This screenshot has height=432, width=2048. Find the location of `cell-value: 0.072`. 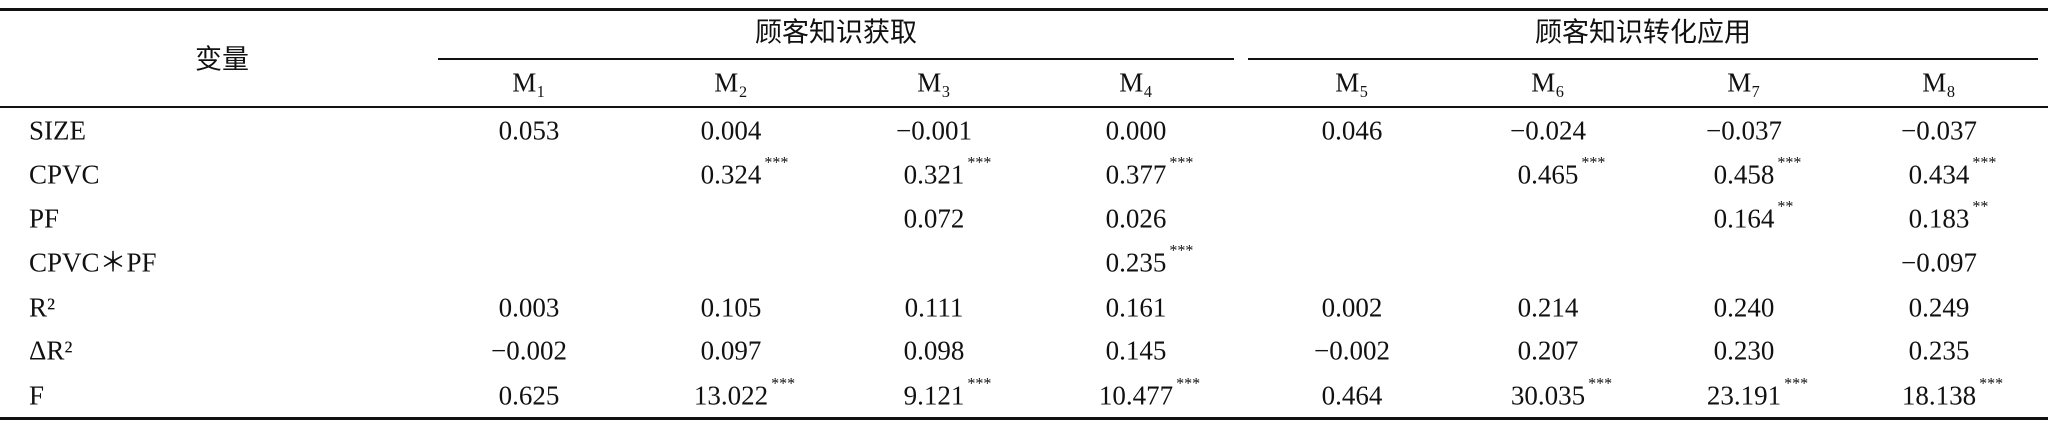

cell-value: 0.072 is located at coordinates (934, 218).